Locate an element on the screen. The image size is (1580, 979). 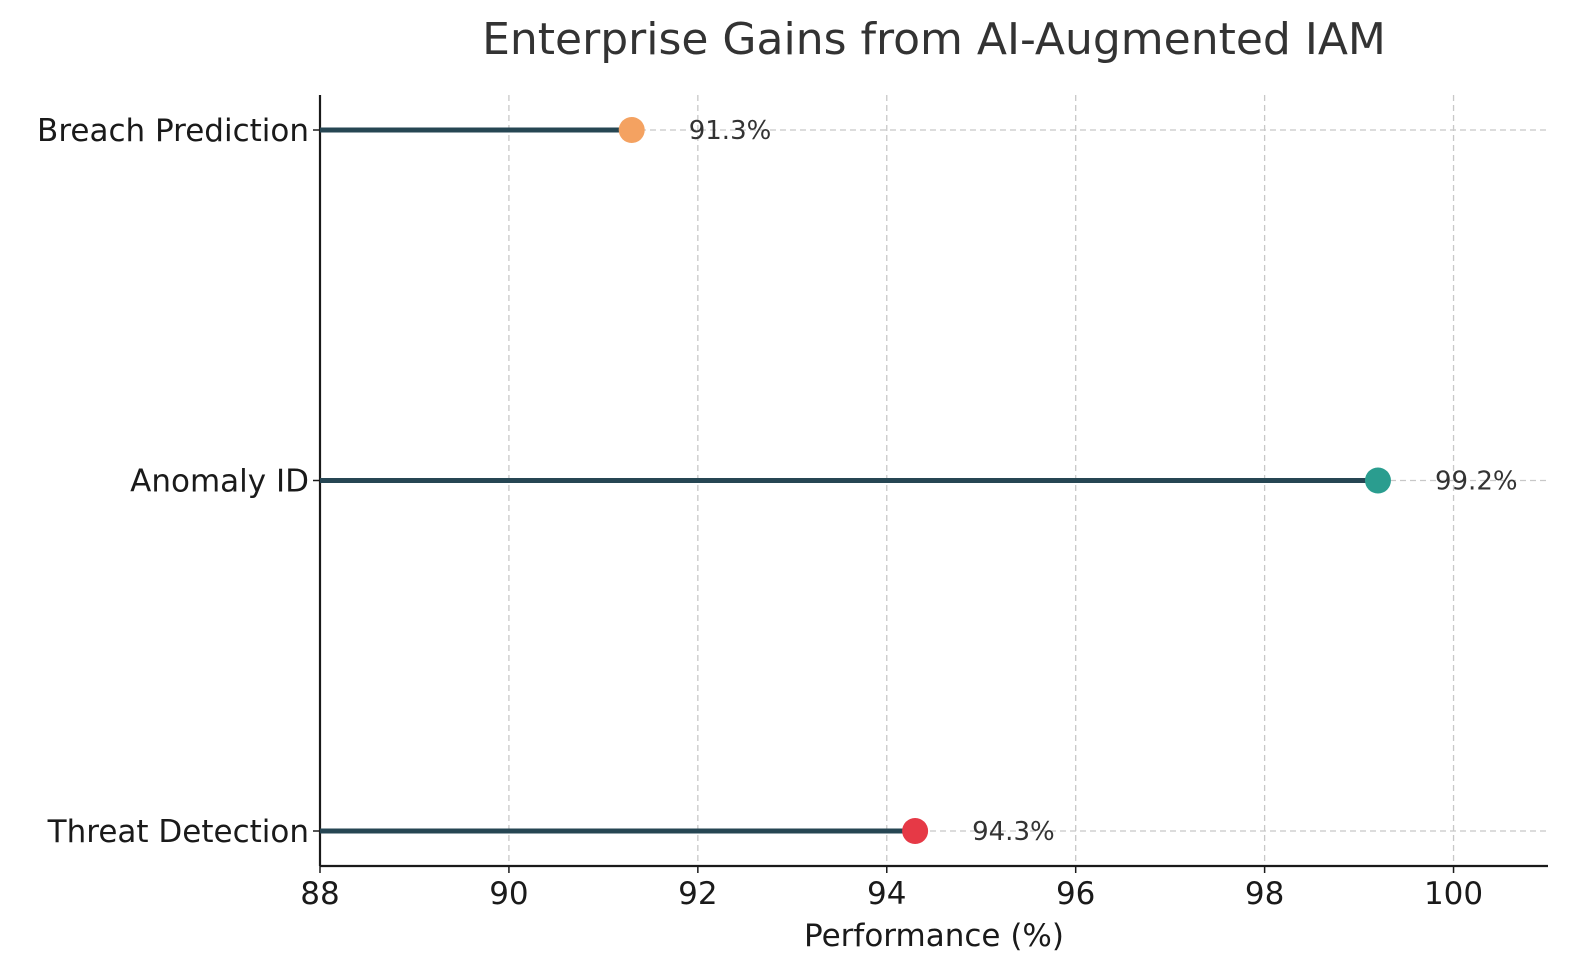
value-label: 99.2% is located at coordinates (1476, 482).